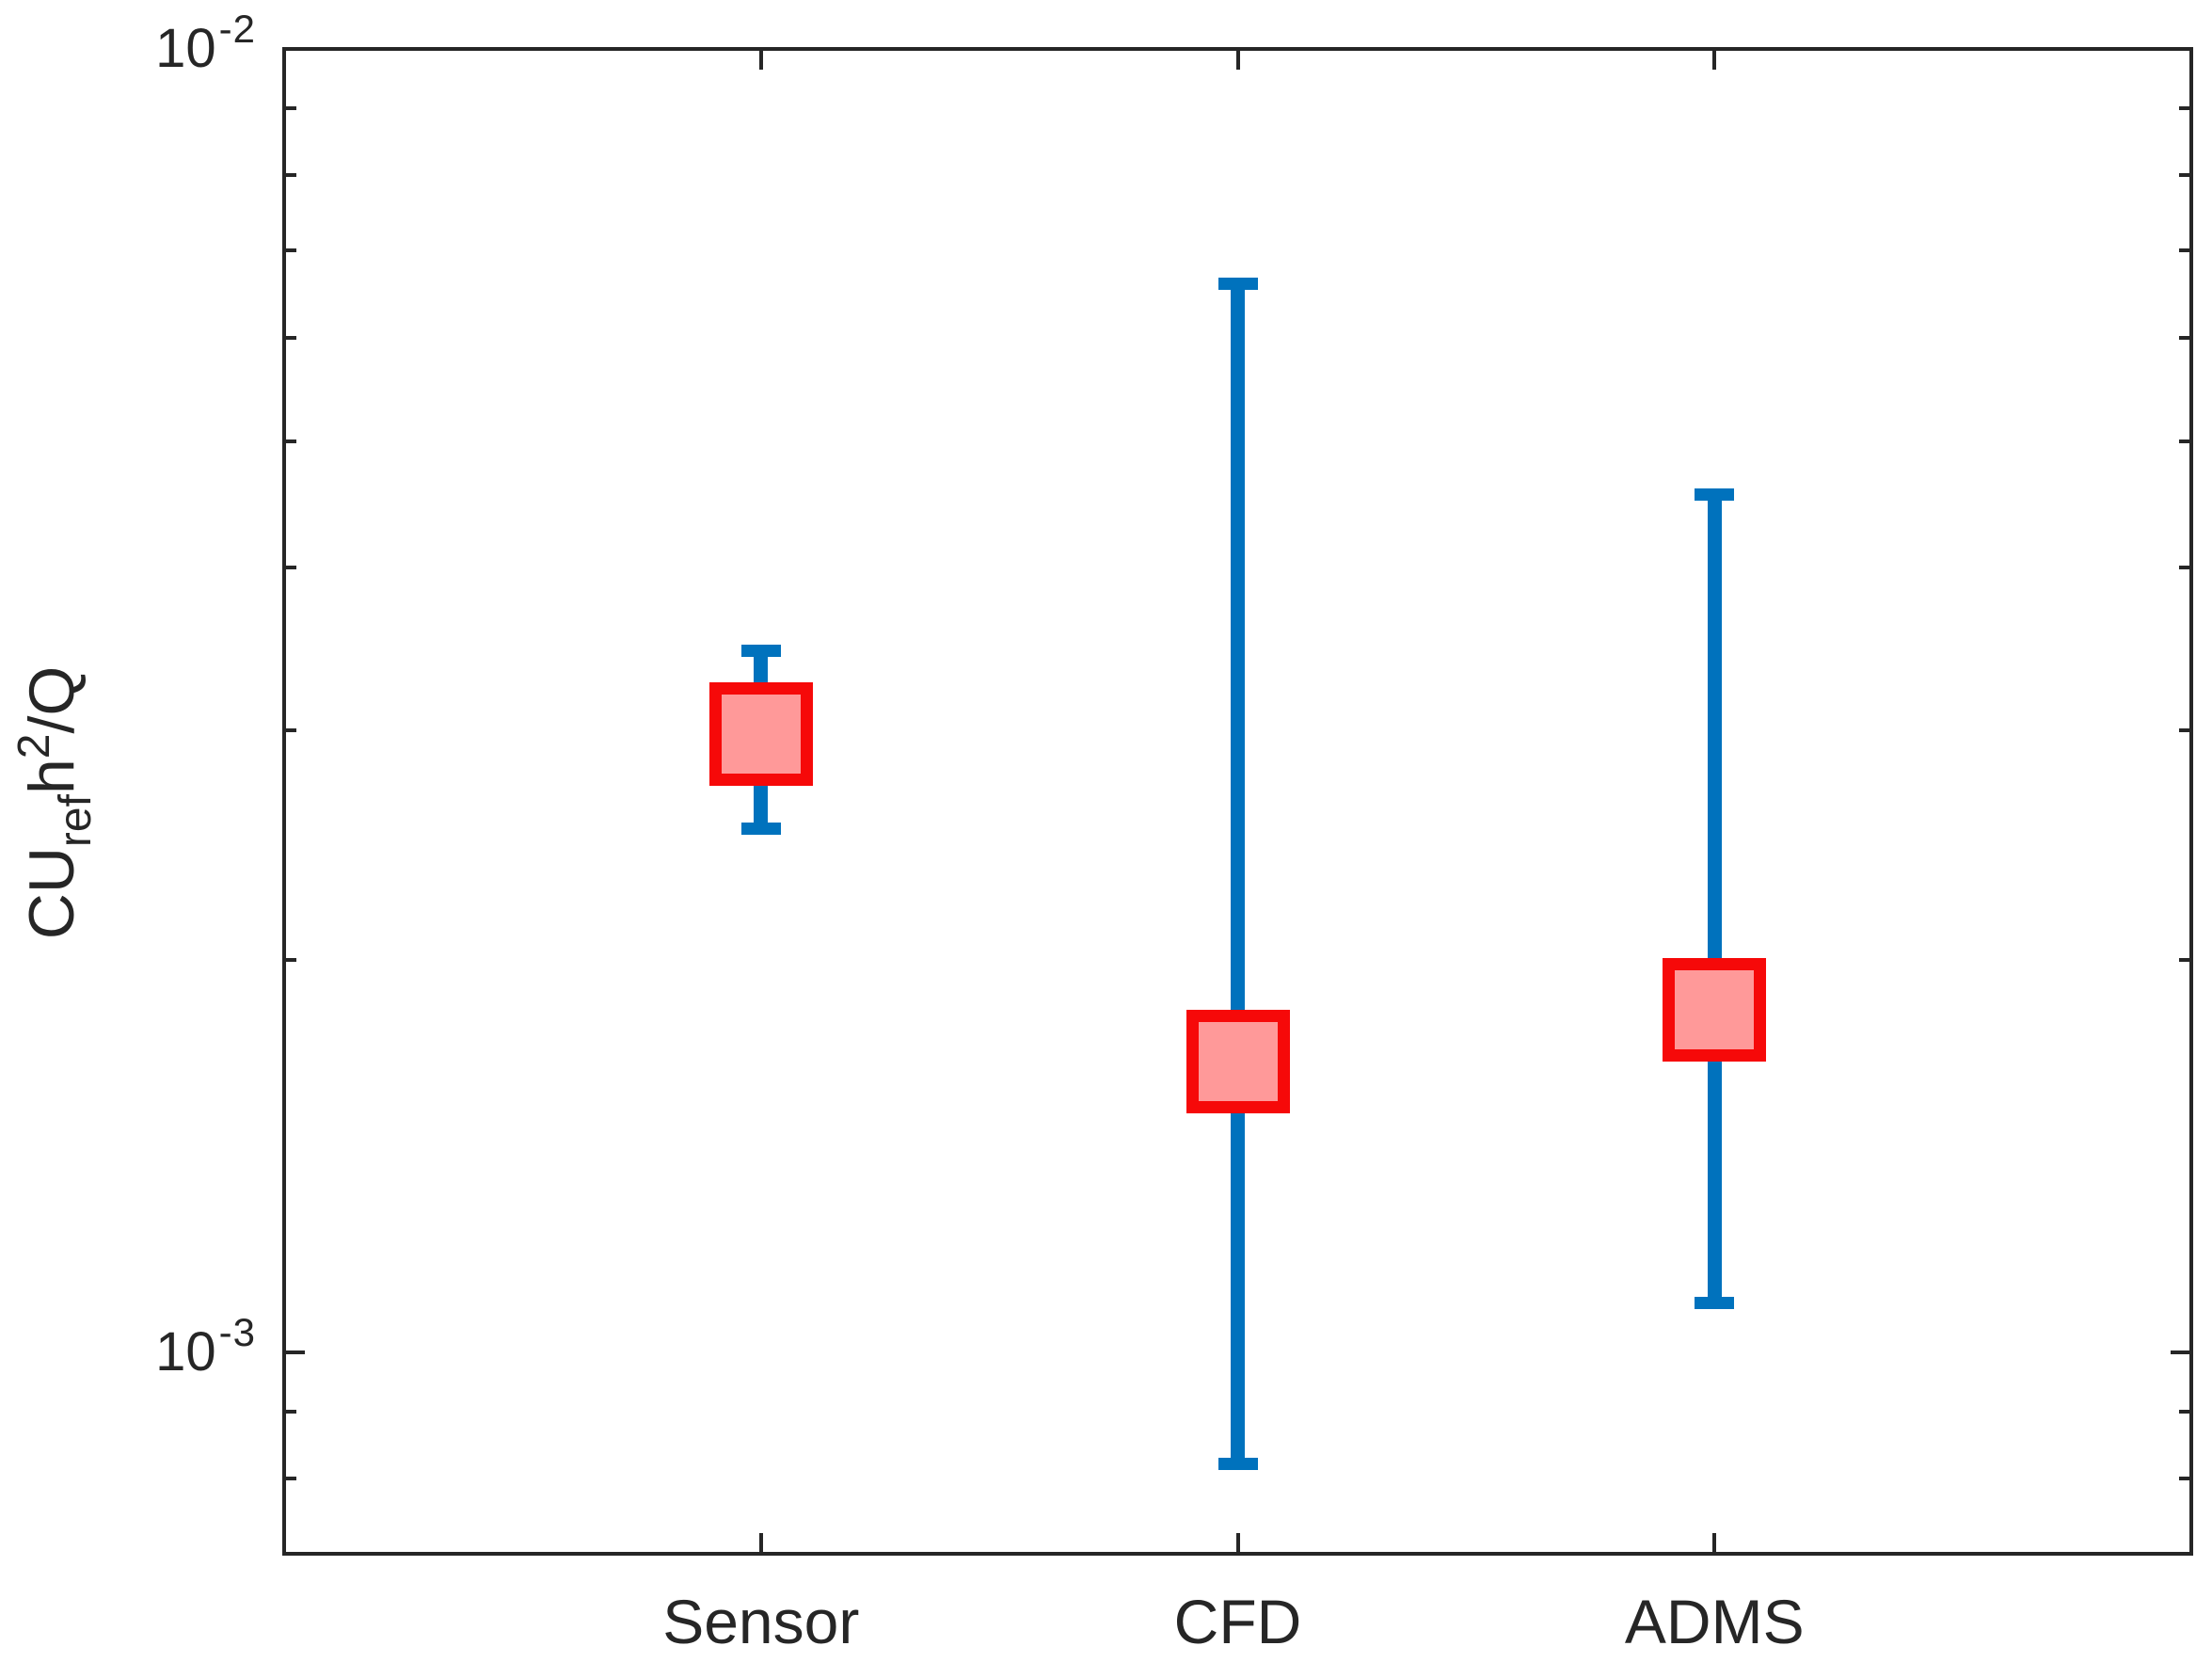 This screenshot has width=2212, height=1662. What do you see at coordinates (1237, 1621) in the screenshot?
I see `x-tick-label-cfd: CFD` at bounding box center [1237, 1621].